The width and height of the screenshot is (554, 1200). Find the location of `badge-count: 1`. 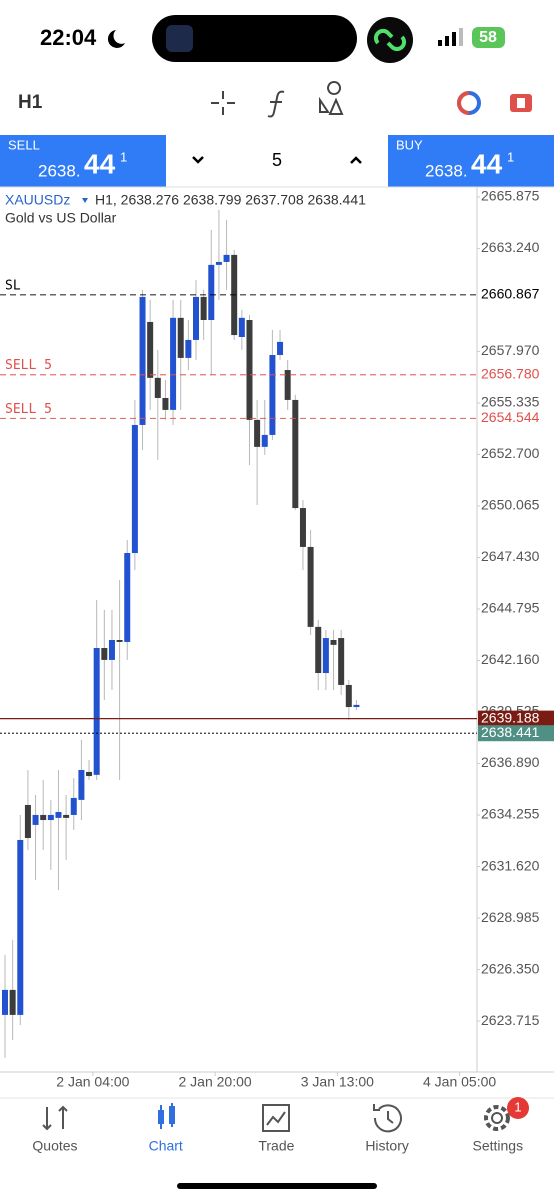

badge-count: 1 is located at coordinates (517, 1106).